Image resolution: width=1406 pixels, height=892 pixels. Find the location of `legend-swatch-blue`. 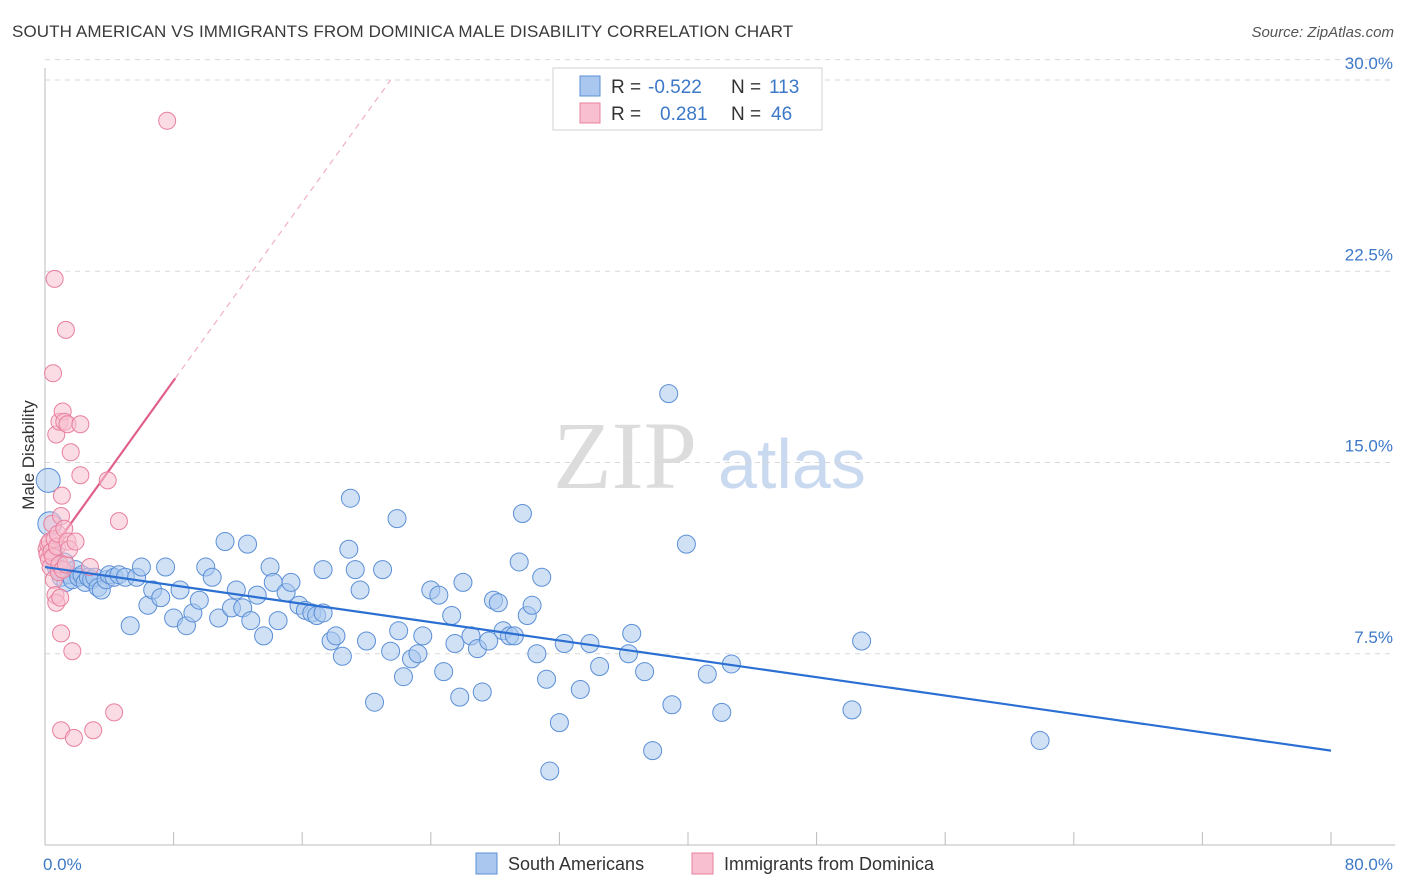

legend-swatch-blue is located at coordinates (590, 86).